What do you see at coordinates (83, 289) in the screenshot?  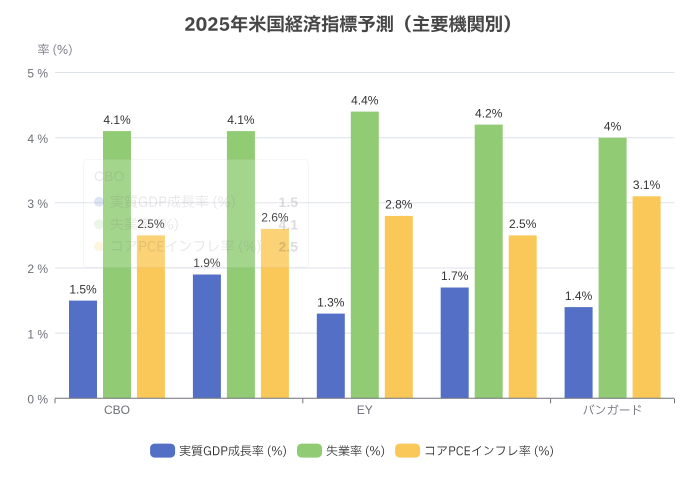 I see `svg-text: 1.5%` at bounding box center [83, 289].